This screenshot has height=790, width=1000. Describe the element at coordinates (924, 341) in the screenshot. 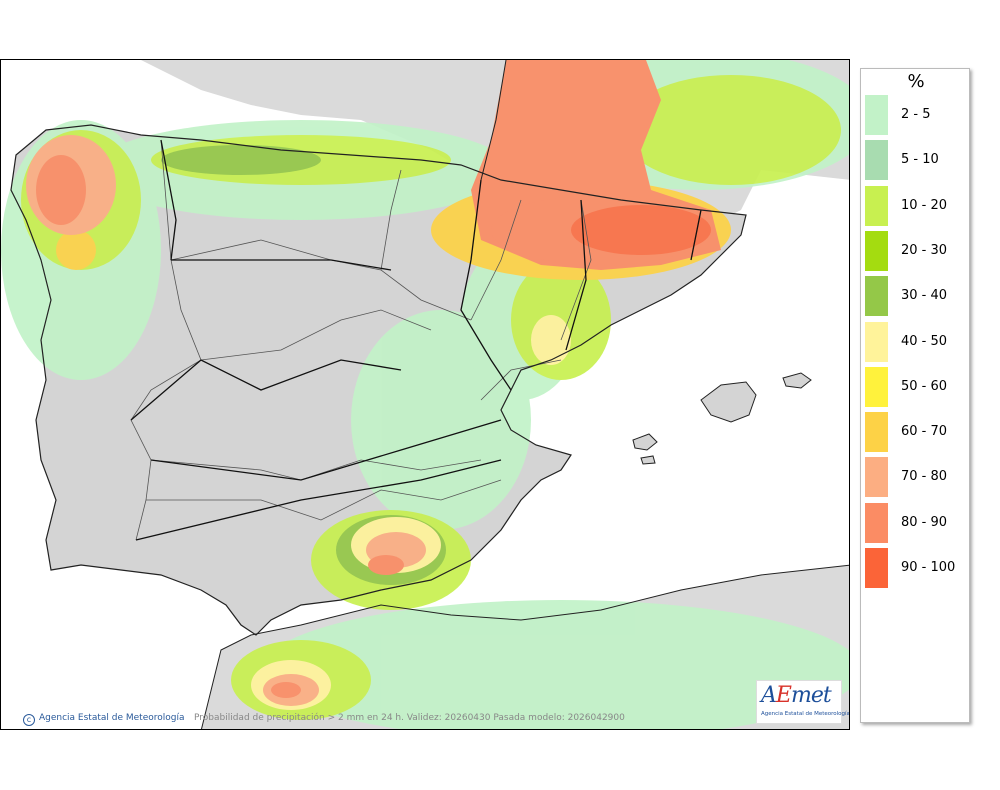

I see `legend-label: 40 - 50` at that location.